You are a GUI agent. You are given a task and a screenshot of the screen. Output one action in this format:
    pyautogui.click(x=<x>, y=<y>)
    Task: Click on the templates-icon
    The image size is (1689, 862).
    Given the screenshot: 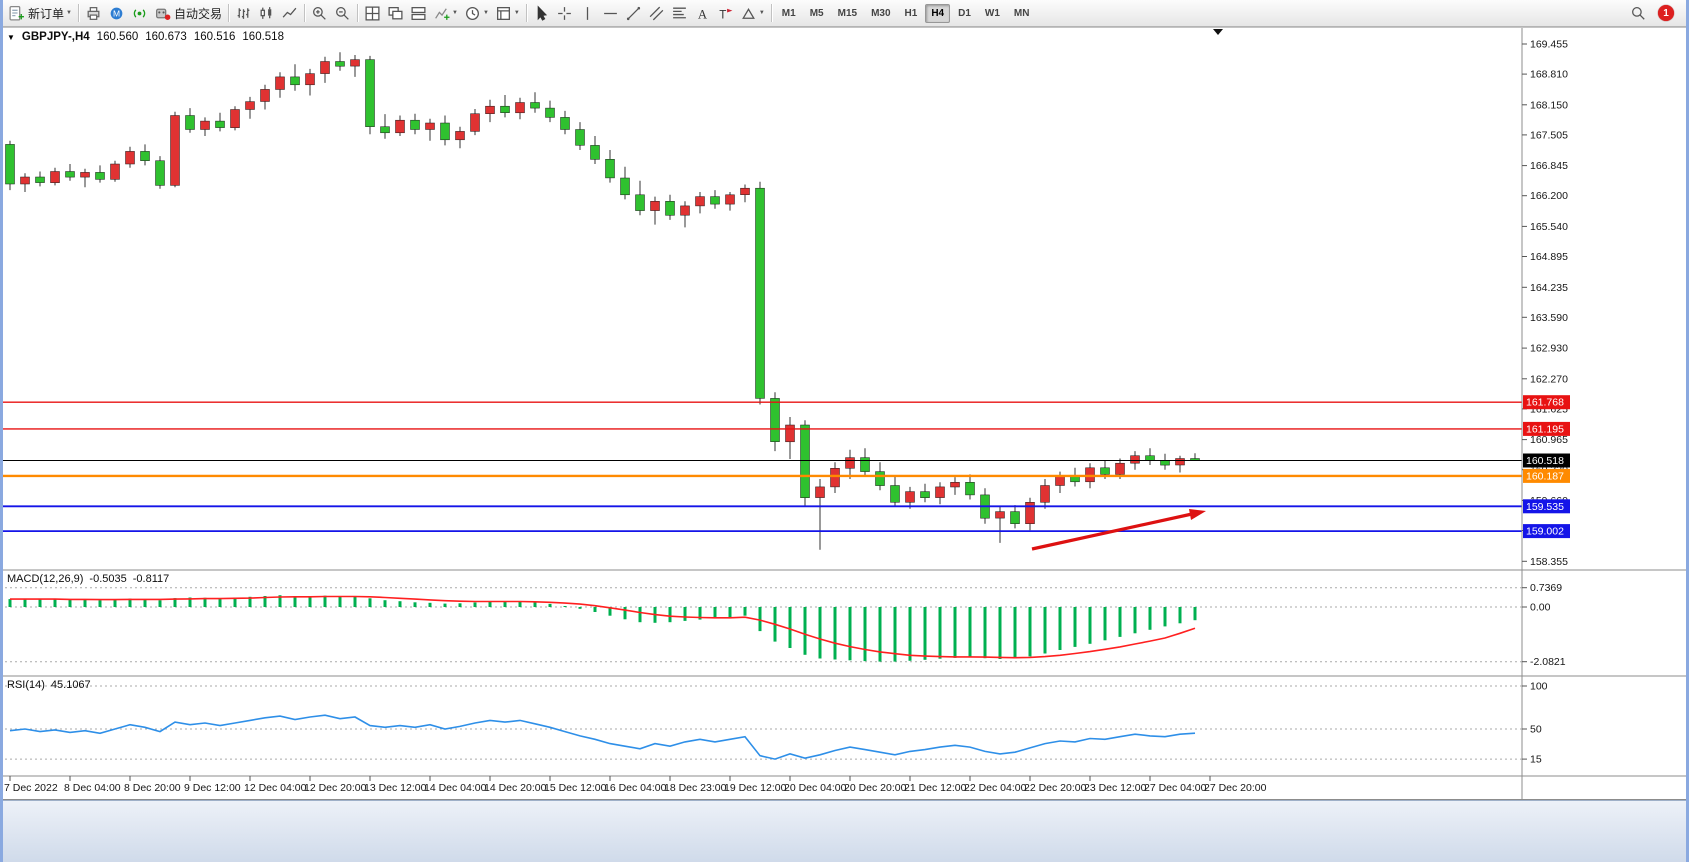 What is the action you would take?
    pyautogui.click(x=503, y=13)
    